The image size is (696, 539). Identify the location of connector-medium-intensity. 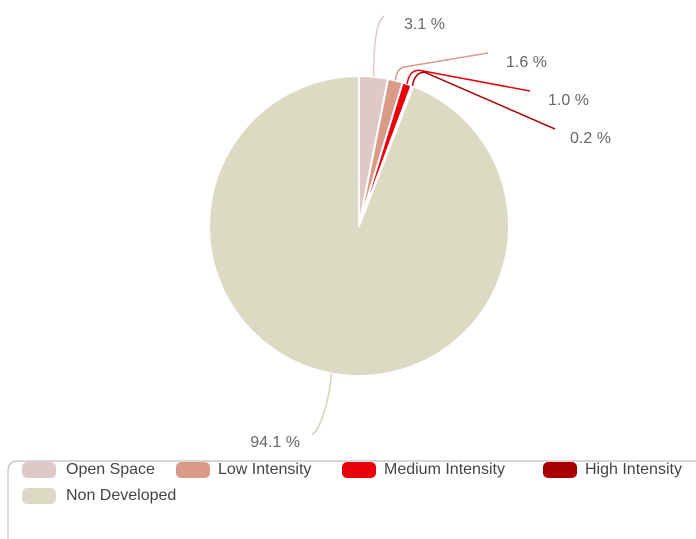
(468, 80).